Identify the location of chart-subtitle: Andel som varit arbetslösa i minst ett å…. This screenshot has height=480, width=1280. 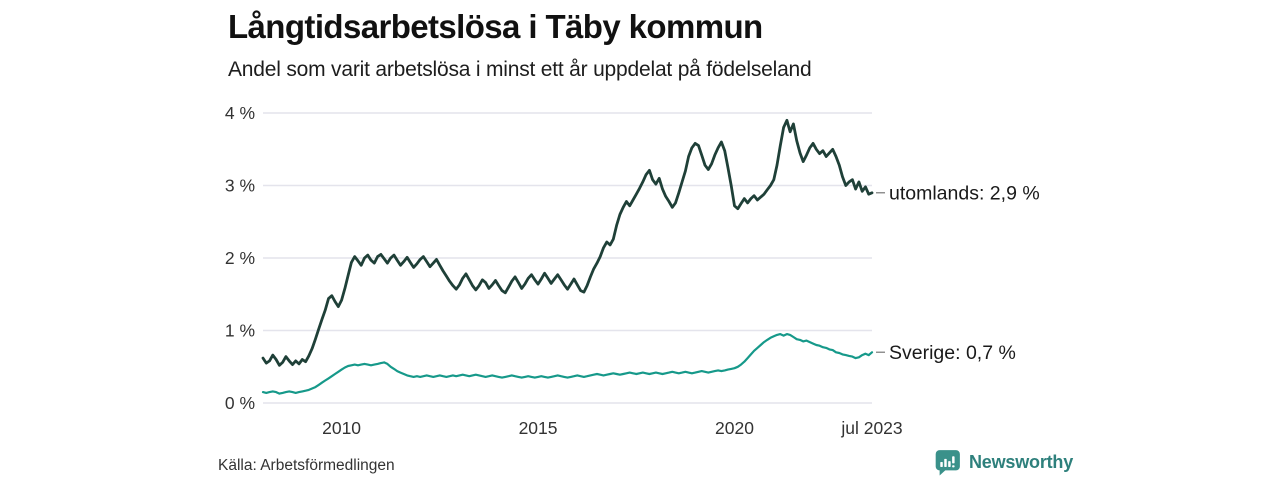
(520, 69).